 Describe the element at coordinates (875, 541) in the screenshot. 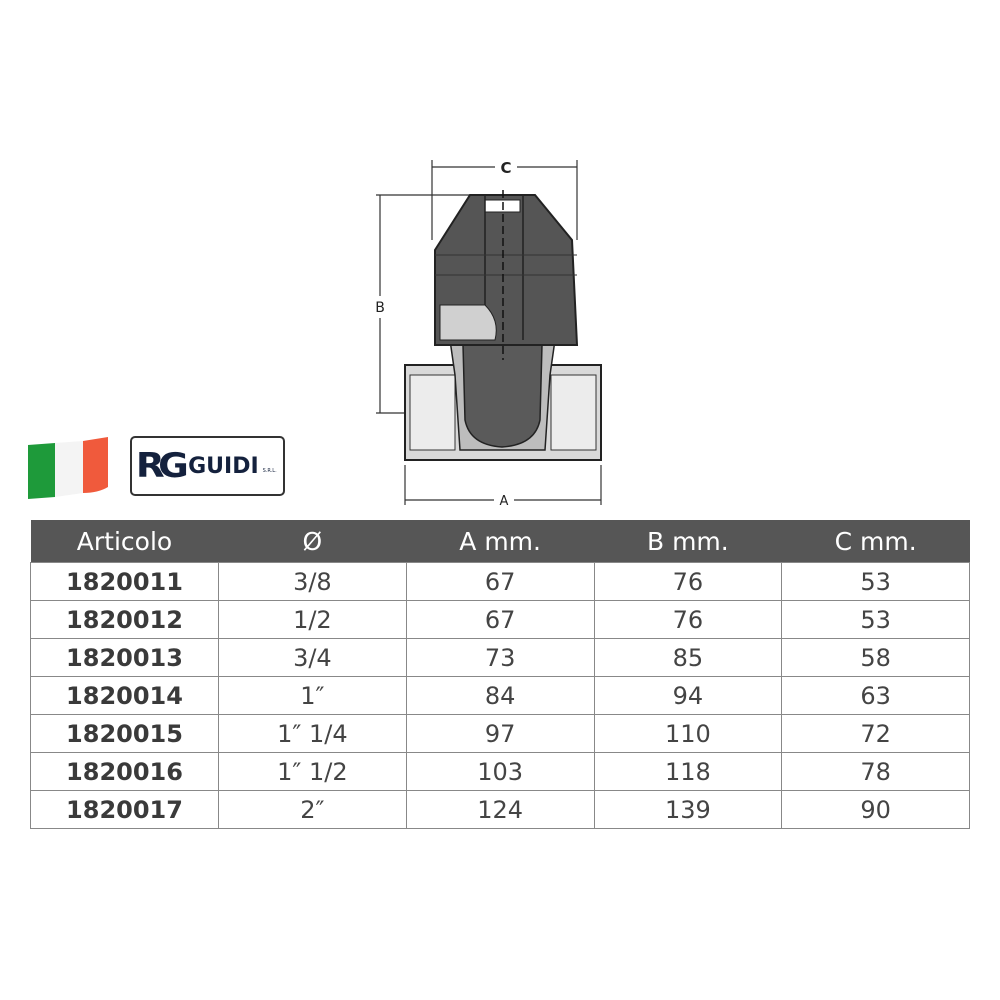

I see `header-c: C mm.` at that location.